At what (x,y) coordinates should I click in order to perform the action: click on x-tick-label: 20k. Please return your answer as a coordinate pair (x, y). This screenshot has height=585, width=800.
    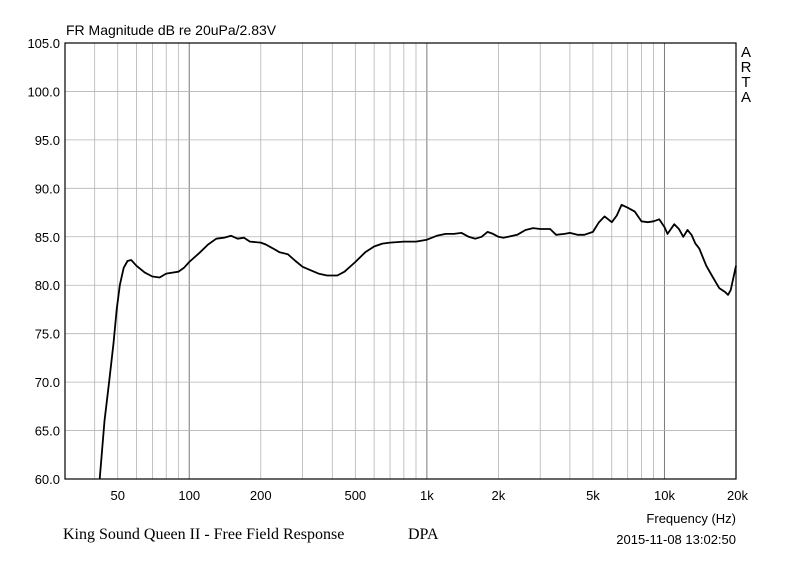
    Looking at the image, I should click on (737, 495).